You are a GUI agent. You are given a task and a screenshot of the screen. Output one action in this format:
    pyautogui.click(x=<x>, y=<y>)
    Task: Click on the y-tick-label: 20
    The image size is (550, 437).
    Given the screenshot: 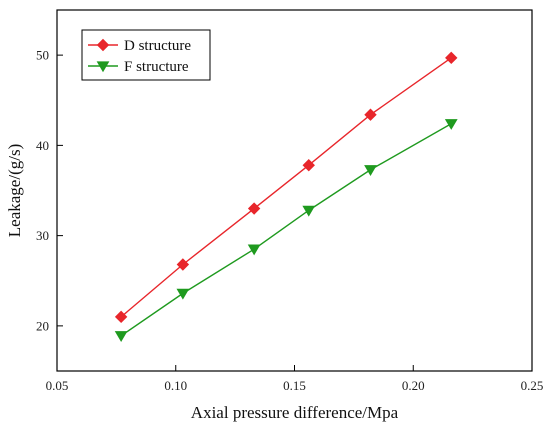 What is the action you would take?
    pyautogui.click(x=42, y=325)
    